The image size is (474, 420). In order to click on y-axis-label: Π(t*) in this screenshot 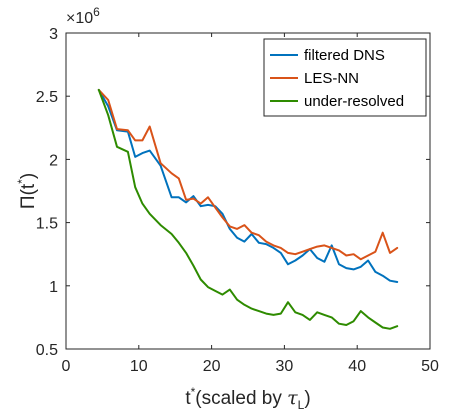, I will do `click(27, 191)`.